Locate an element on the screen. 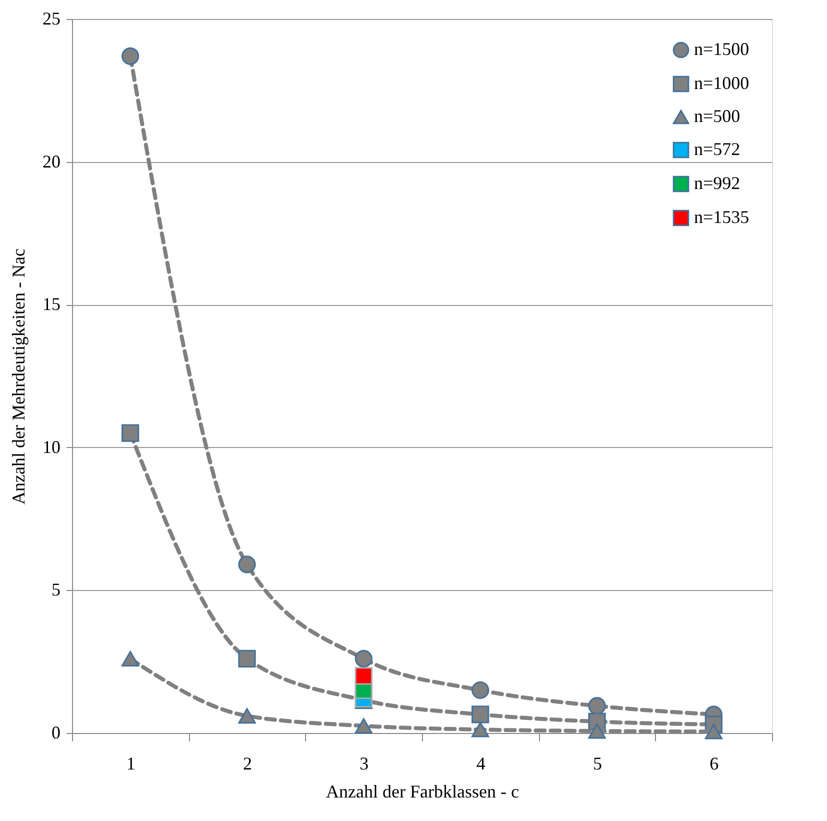  y-axis-title: Anzahl der Mehrdeutigkeiten - Nac is located at coordinates (18, 376).